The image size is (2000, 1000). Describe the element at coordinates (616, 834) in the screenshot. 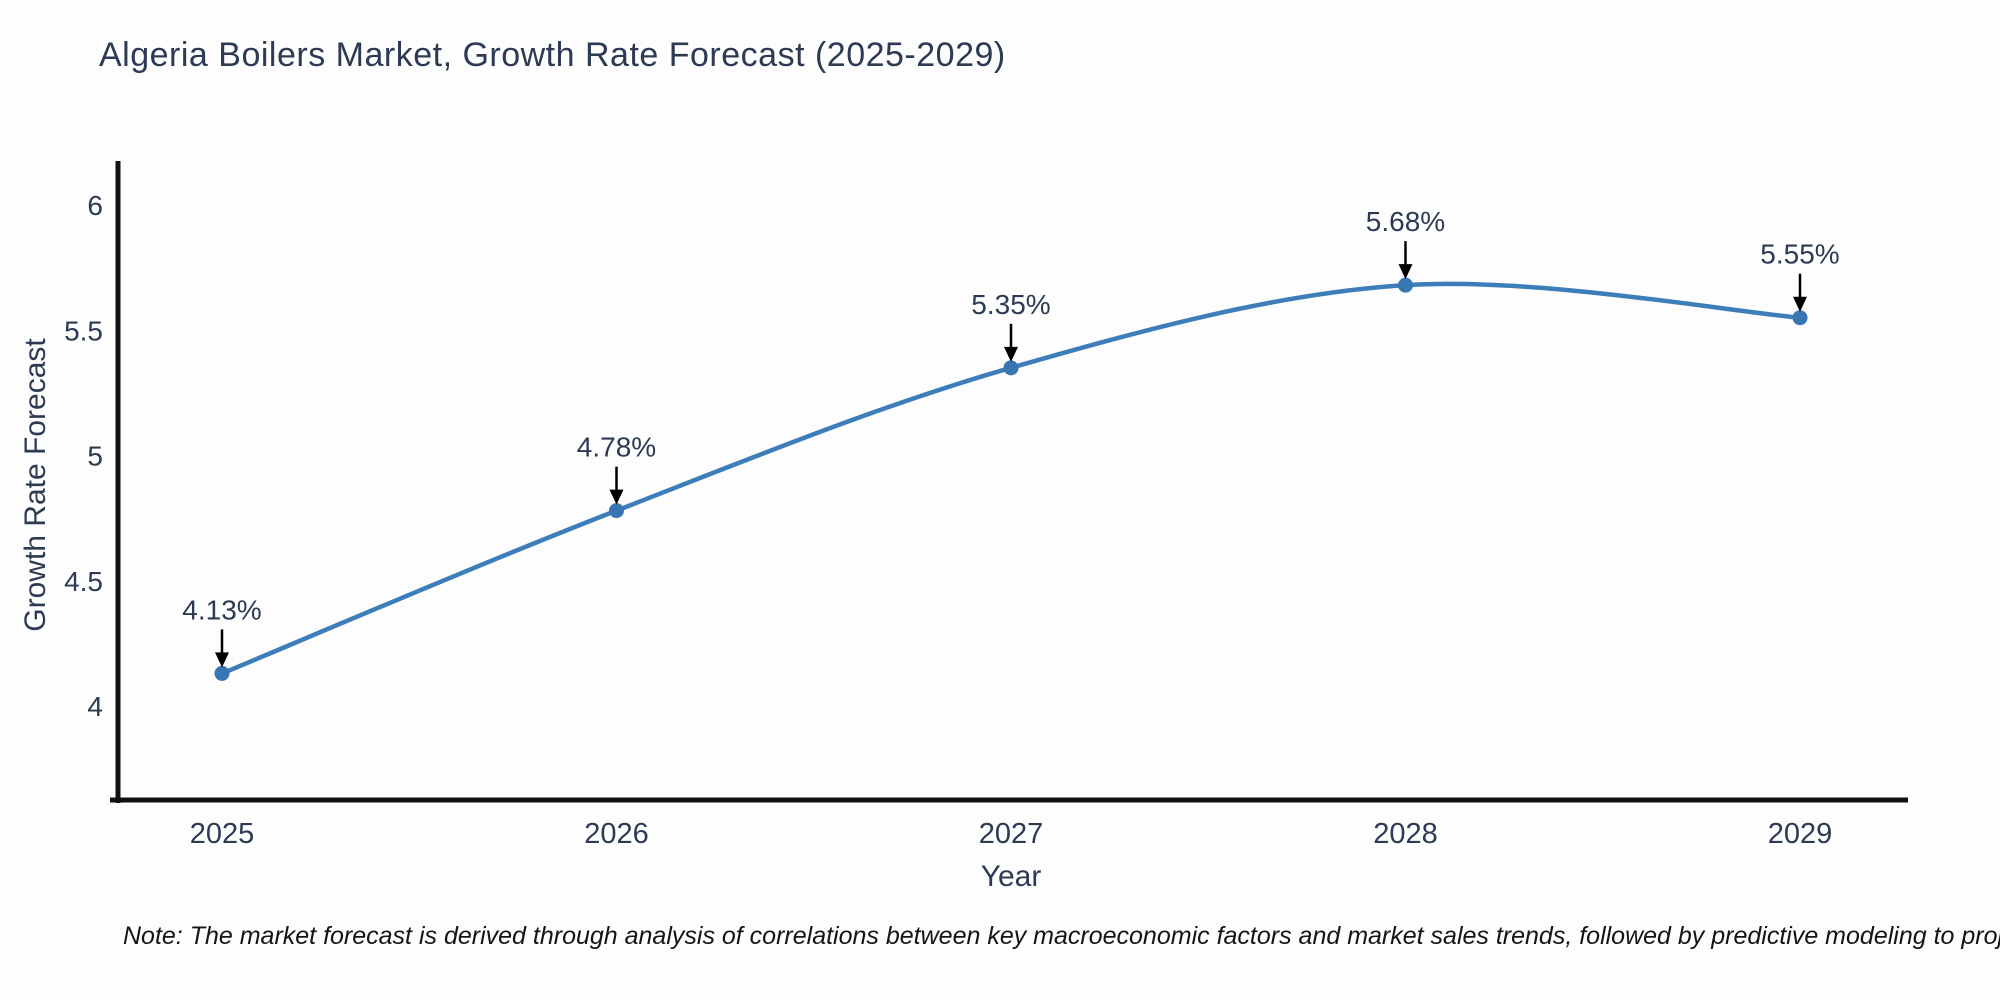

I see `x-tick-label: 2026` at that location.